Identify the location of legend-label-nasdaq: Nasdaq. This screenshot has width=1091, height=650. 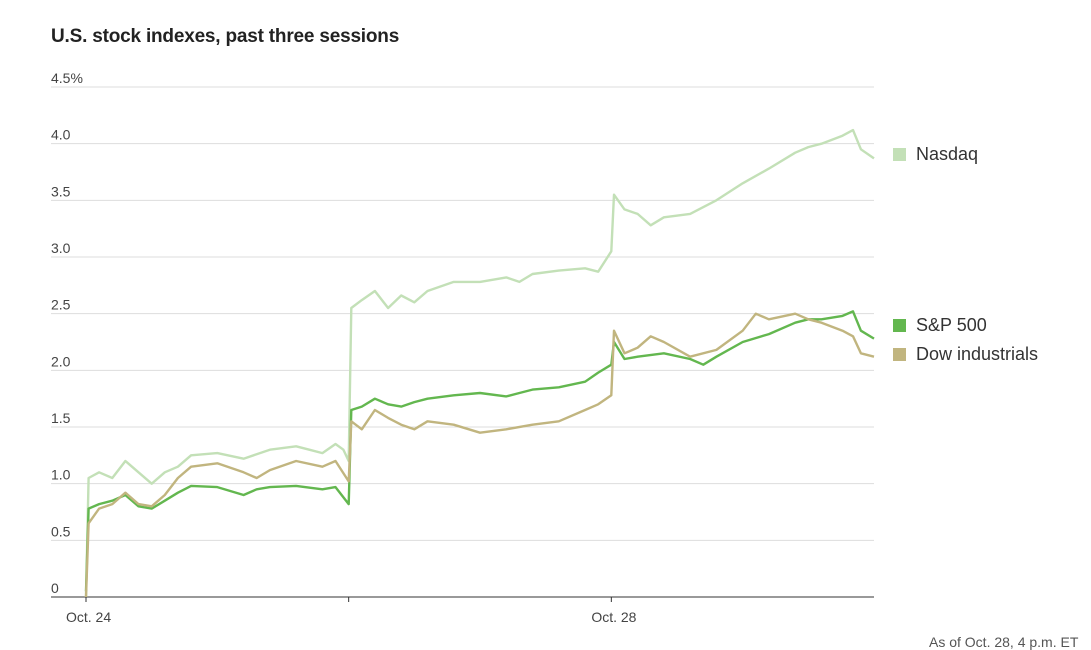
(947, 154).